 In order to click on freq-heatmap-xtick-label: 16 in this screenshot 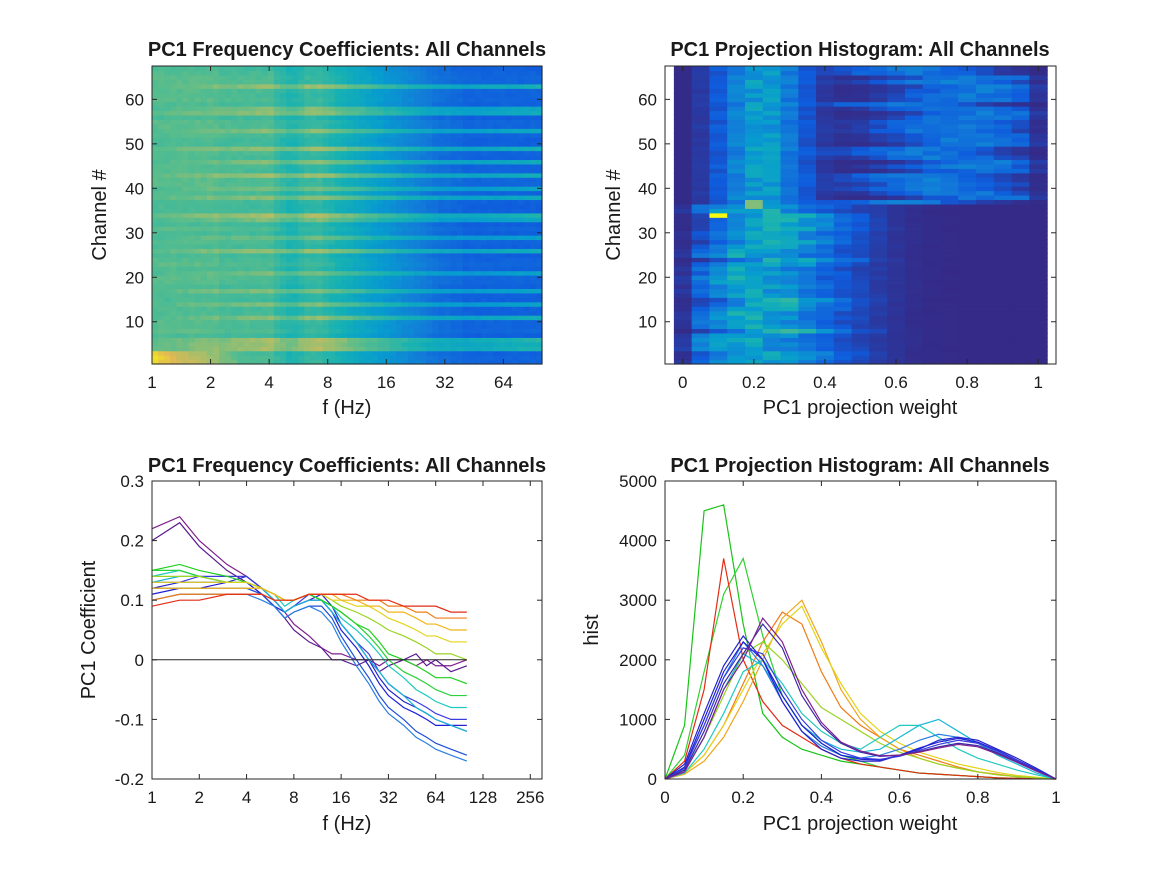, I will do `click(386, 382)`.